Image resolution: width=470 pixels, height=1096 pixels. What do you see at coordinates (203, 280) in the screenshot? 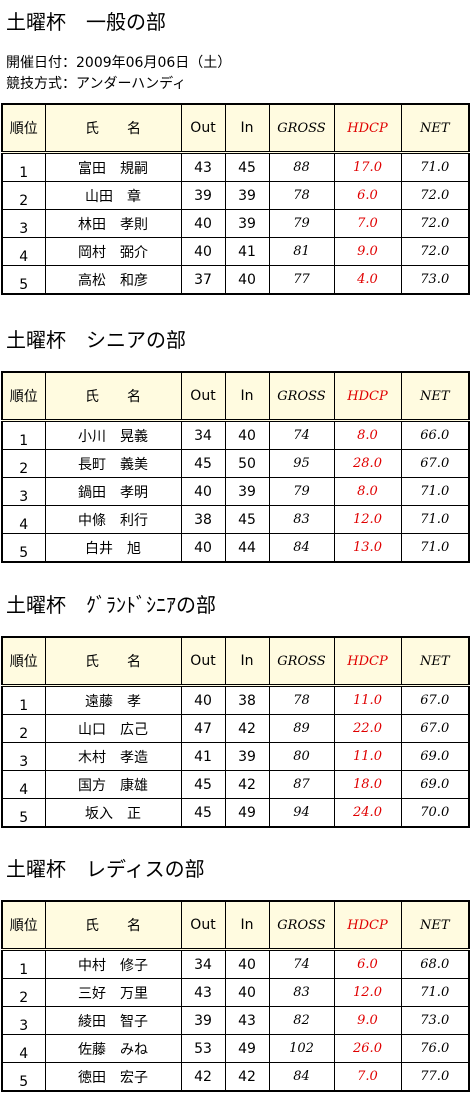
I see `cell: 37` at bounding box center [203, 280].